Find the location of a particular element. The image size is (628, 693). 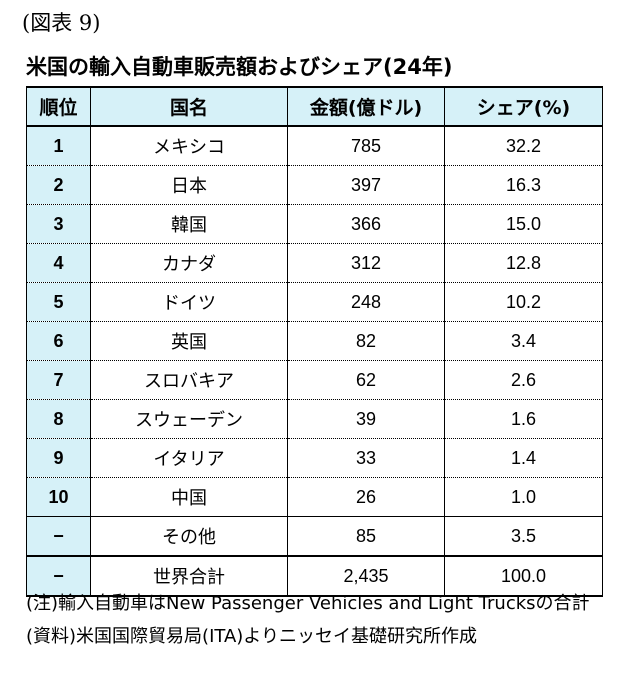

header-rank: 順位 is located at coordinates (58, 106).